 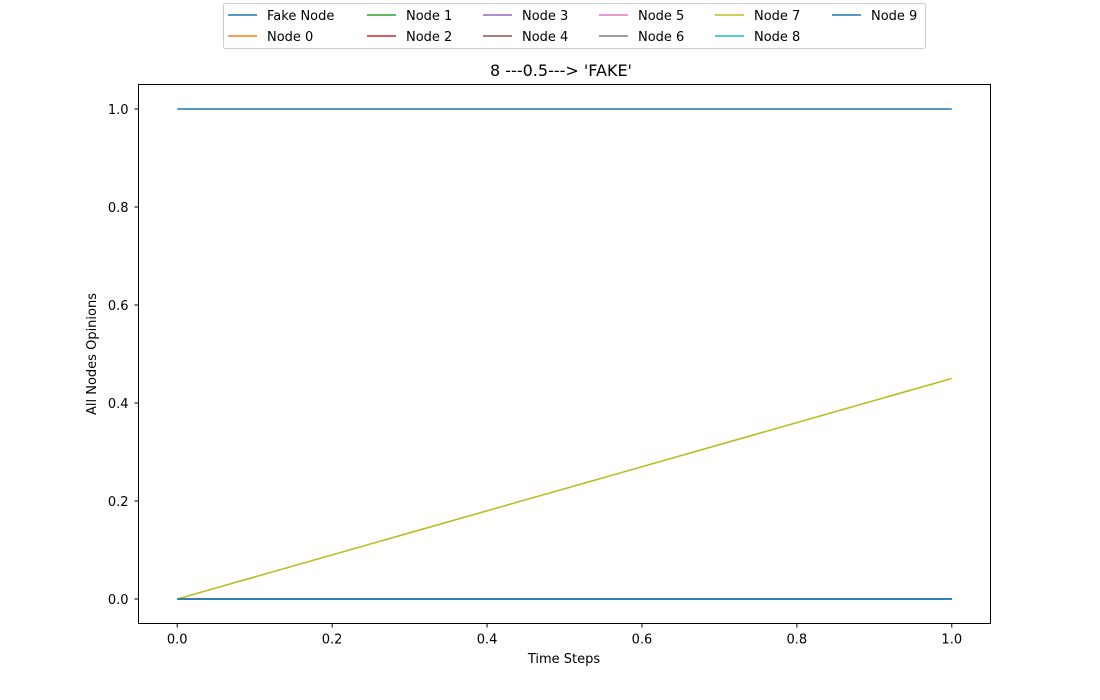 I want to click on y-tick-label: 1.0, so click(x=118, y=110).